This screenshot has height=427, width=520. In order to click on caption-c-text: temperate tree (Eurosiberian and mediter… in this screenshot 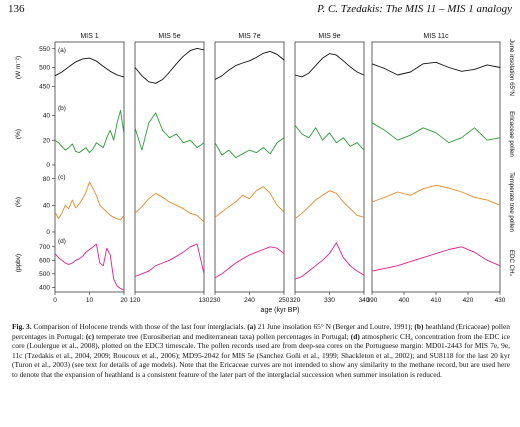, I will do `click(222, 336)`.